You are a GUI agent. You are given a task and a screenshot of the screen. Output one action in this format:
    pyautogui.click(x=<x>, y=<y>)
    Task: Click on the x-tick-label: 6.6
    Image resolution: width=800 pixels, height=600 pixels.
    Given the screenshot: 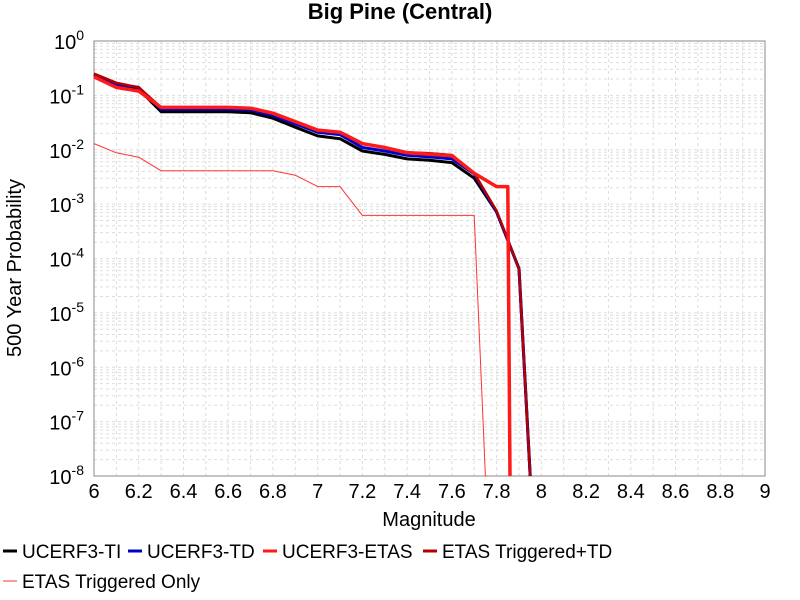 What is the action you would take?
    pyautogui.click(x=228, y=492)
    